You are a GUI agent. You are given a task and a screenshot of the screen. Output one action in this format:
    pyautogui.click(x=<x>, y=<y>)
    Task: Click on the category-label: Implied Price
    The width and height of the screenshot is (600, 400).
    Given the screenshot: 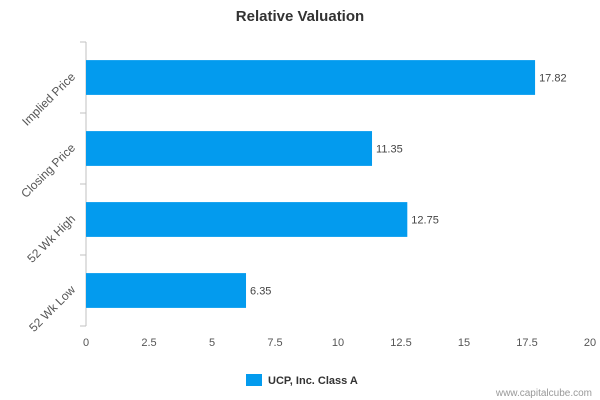 What is the action you would take?
    pyautogui.click(x=48, y=98)
    